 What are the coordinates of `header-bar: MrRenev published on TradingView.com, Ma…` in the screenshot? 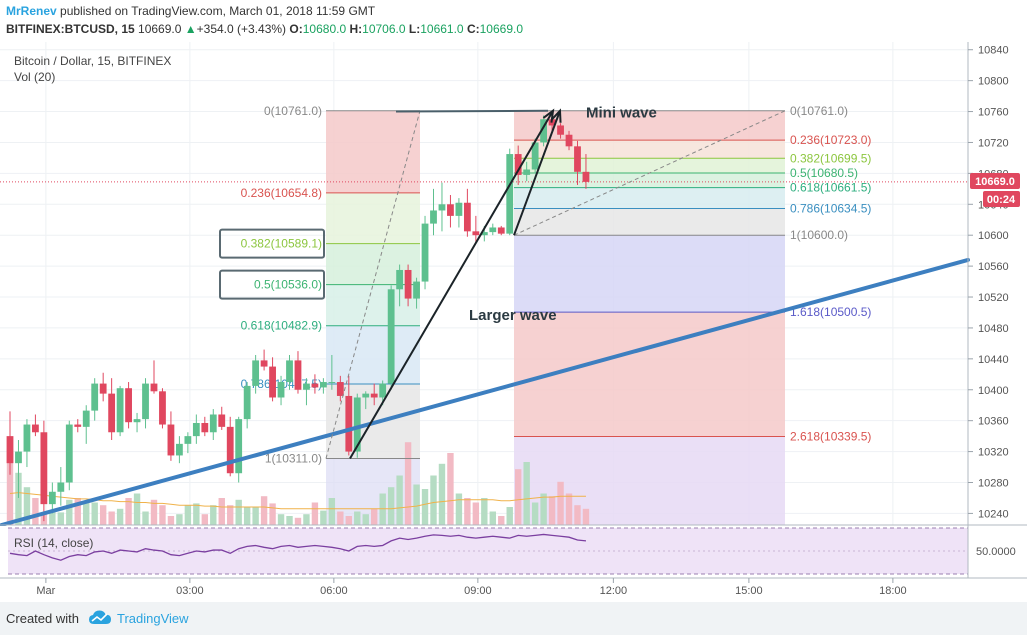 It's located at (513, 21).